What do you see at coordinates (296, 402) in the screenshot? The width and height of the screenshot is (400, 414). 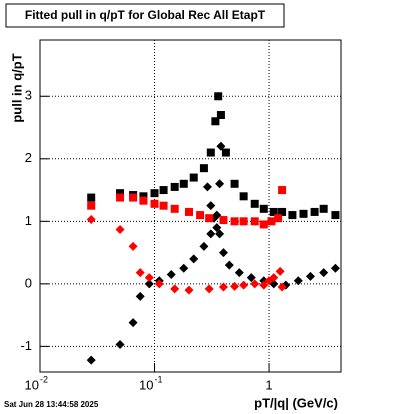 I see `x-axis-label: pT/|q| (GeV/c)` at bounding box center [296, 402].